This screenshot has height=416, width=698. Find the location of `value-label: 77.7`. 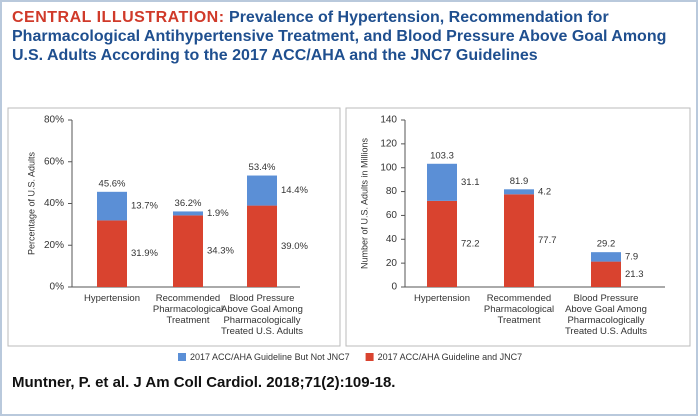

value-label: 77.7 is located at coordinates (547, 240).